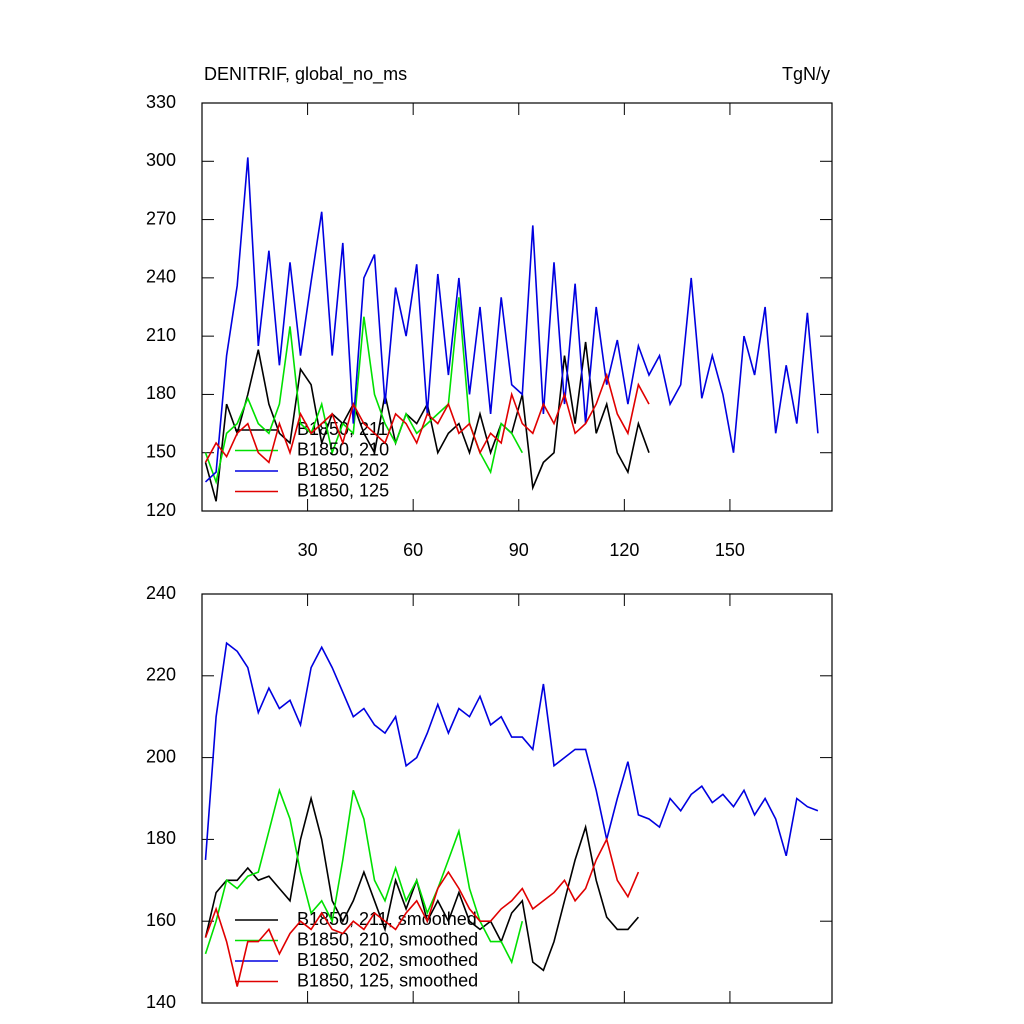 Image resolution: width=1024 pixels, height=1024 pixels. What do you see at coordinates (387, 980) in the screenshot?
I see `legend-label: B1850, 125, smoothed` at bounding box center [387, 980].